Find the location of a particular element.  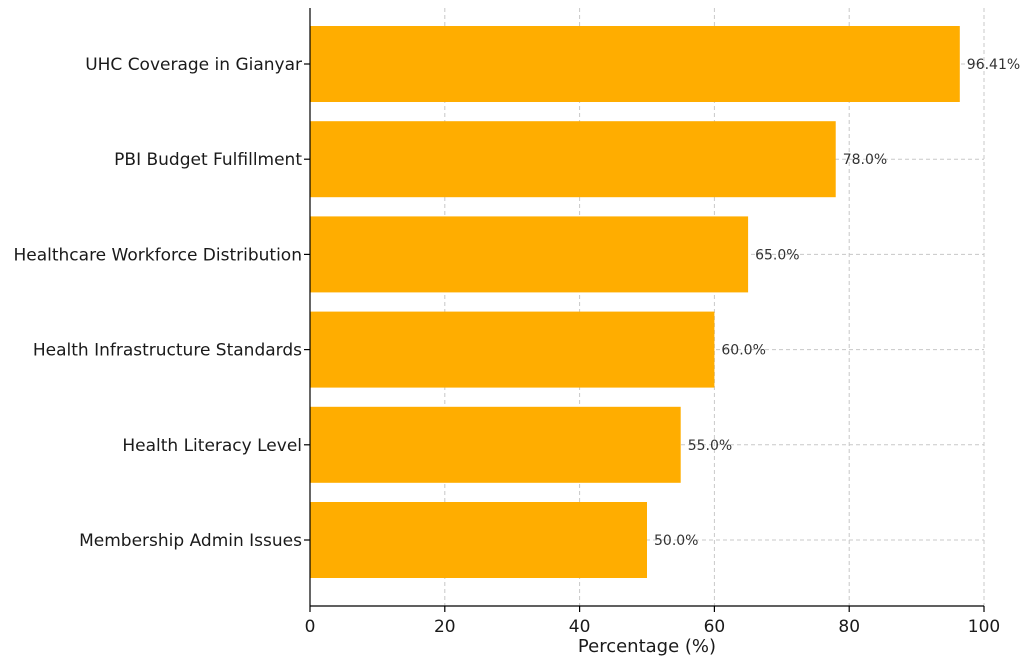

bar-value-label: 65.0% is located at coordinates (777, 255).